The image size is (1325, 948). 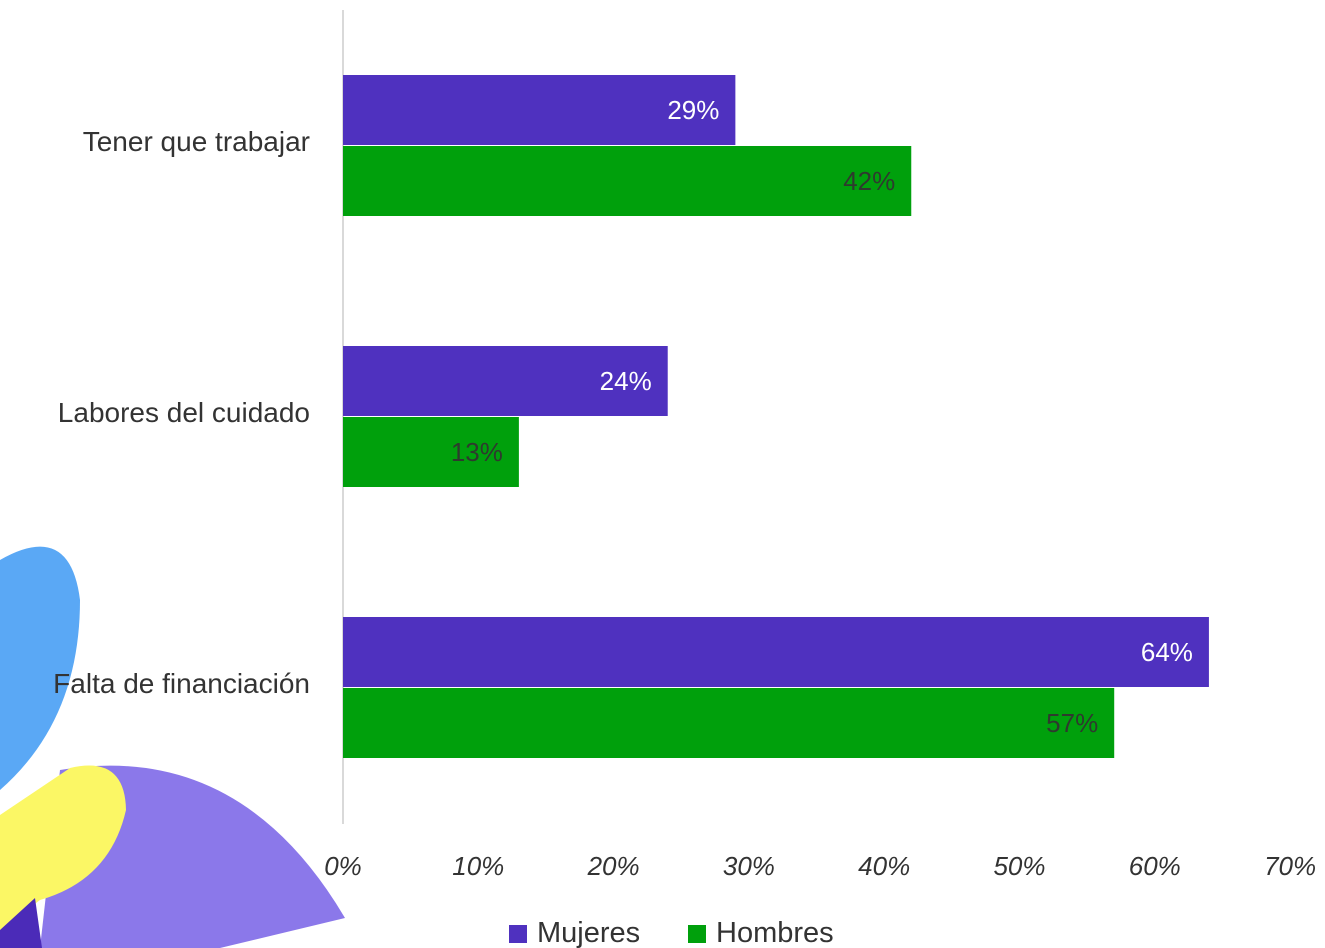 I want to click on data-label: 24%, so click(x=626, y=381).